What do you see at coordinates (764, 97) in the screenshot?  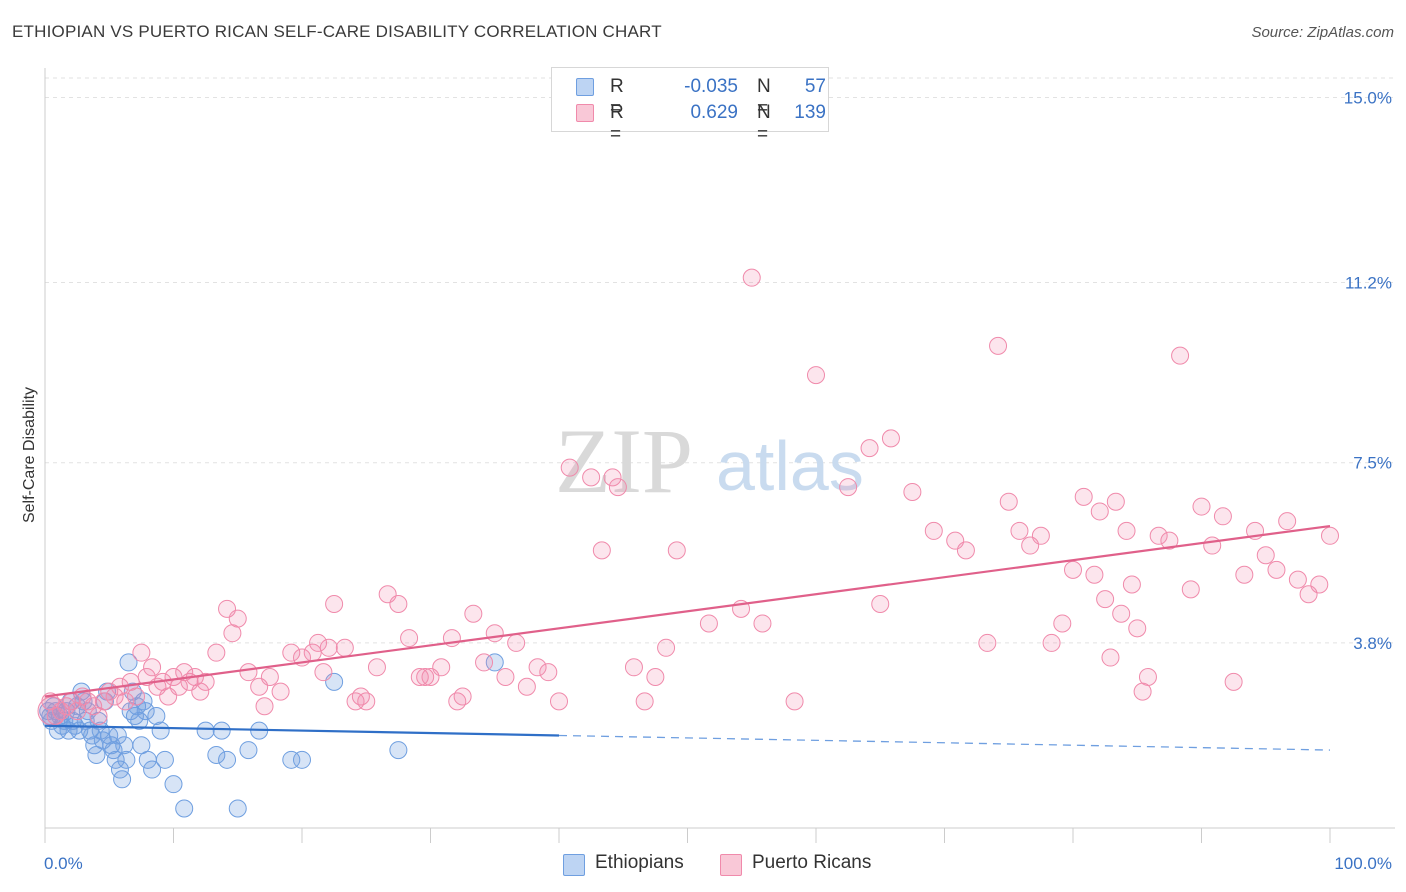 I see `legend-n-label: N =` at bounding box center [764, 97].